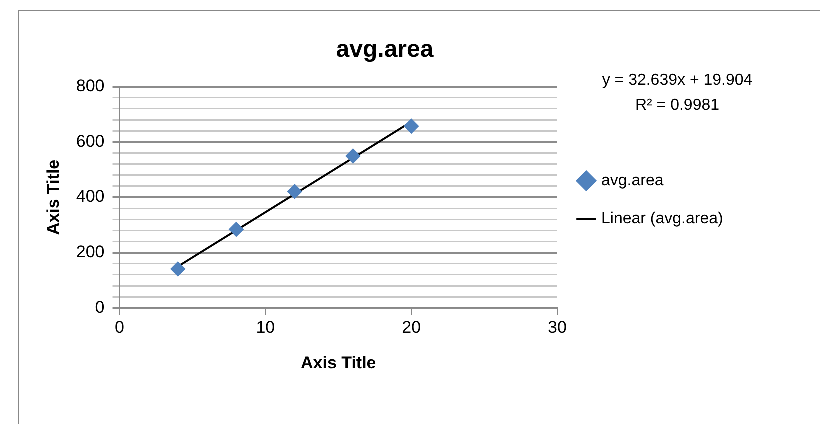 This screenshot has width=820, height=424. I want to click on legend-label: avg.area, so click(633, 181).